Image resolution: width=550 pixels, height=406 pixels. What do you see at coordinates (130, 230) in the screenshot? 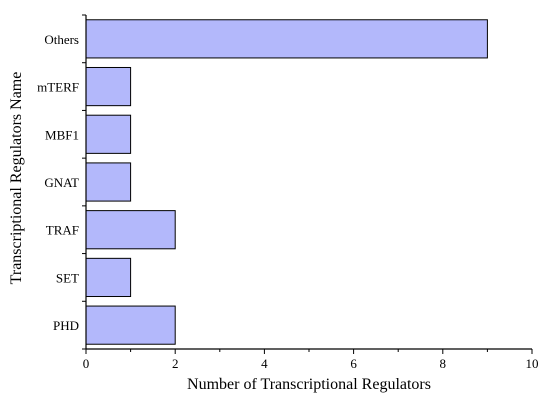
I see `bar-traf` at bounding box center [130, 230].